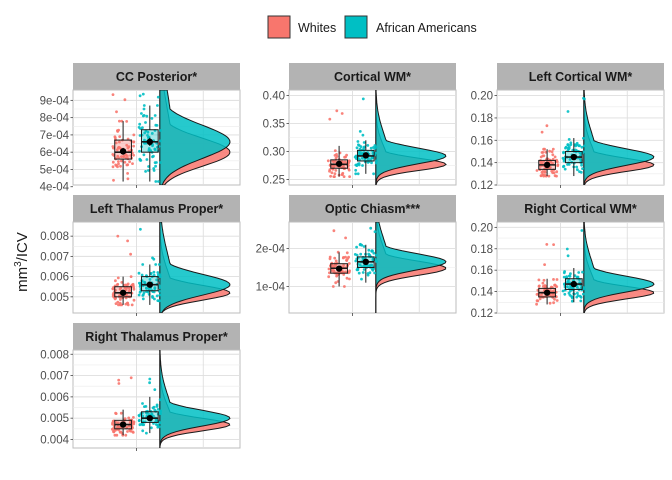 This screenshot has width=672, height=480. What do you see at coordinates (580, 209) in the screenshot?
I see `panel-title: Right Cortical WM*` at bounding box center [580, 209].